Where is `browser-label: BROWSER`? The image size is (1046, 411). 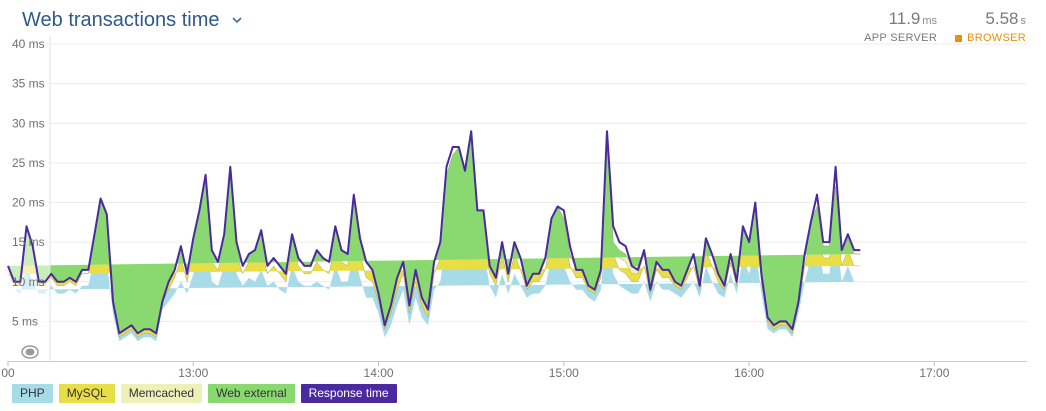
browser-label: BROWSER is located at coordinates (996, 38).